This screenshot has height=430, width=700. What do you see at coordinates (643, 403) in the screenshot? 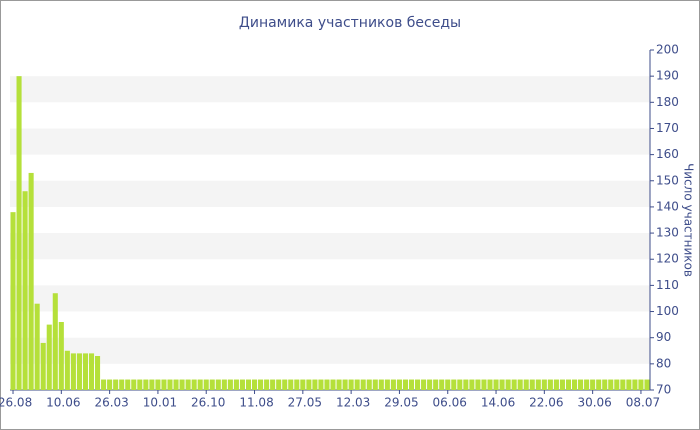
I see `x-tick-label: 08.07` at bounding box center [643, 403].